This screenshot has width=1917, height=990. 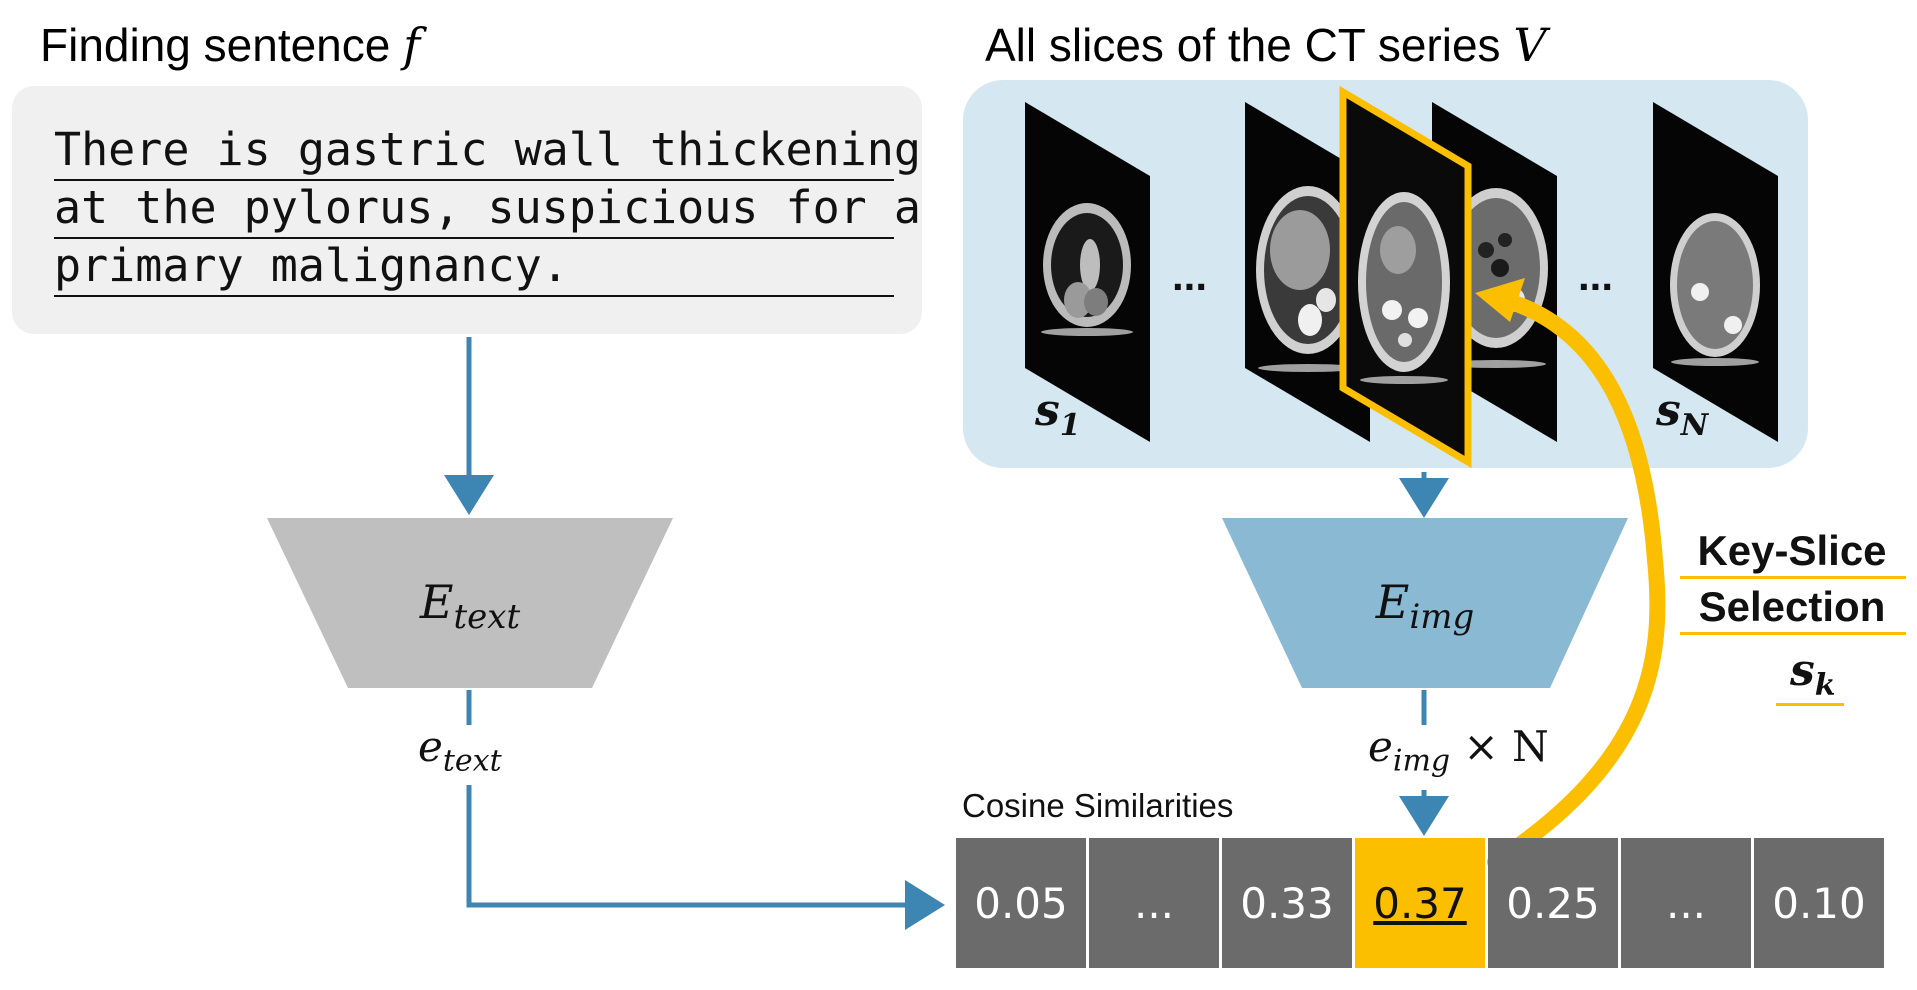 What do you see at coordinates (1682, 414) in the screenshot?
I see `slice-label-last: sN` at bounding box center [1682, 414].